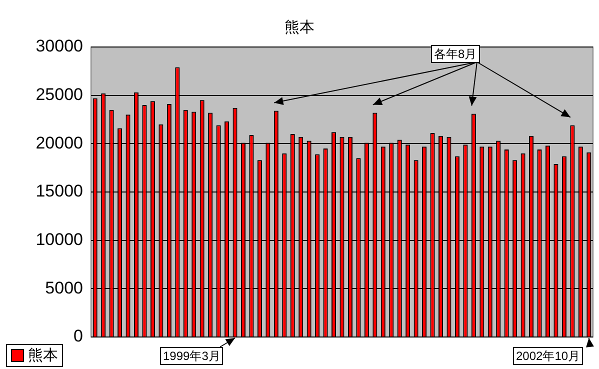 The height and width of the screenshot is (369, 599). What do you see at coordinates (64, 288) in the screenshot?
I see `y-tick-label: 5000` at bounding box center [64, 288].